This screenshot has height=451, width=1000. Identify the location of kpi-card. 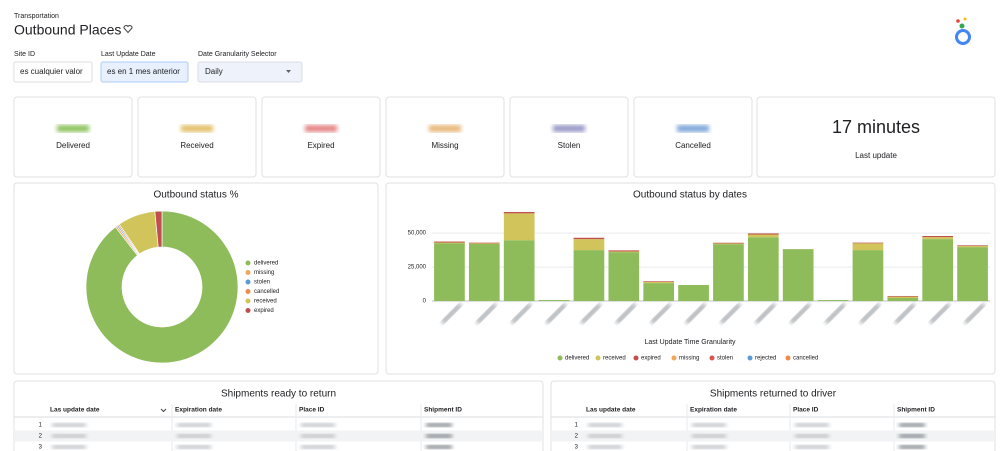
(876, 137).